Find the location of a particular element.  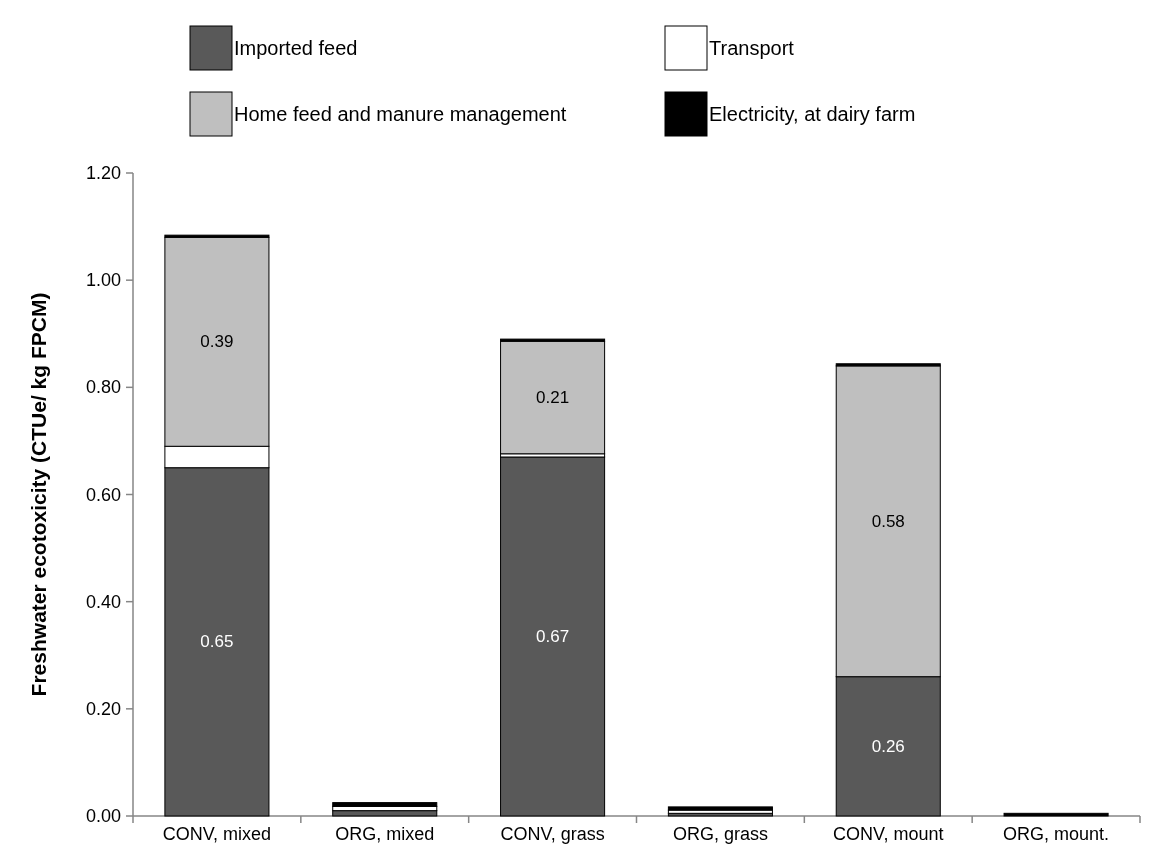

x-tick-label: ORG, mount. is located at coordinates (1056, 834).